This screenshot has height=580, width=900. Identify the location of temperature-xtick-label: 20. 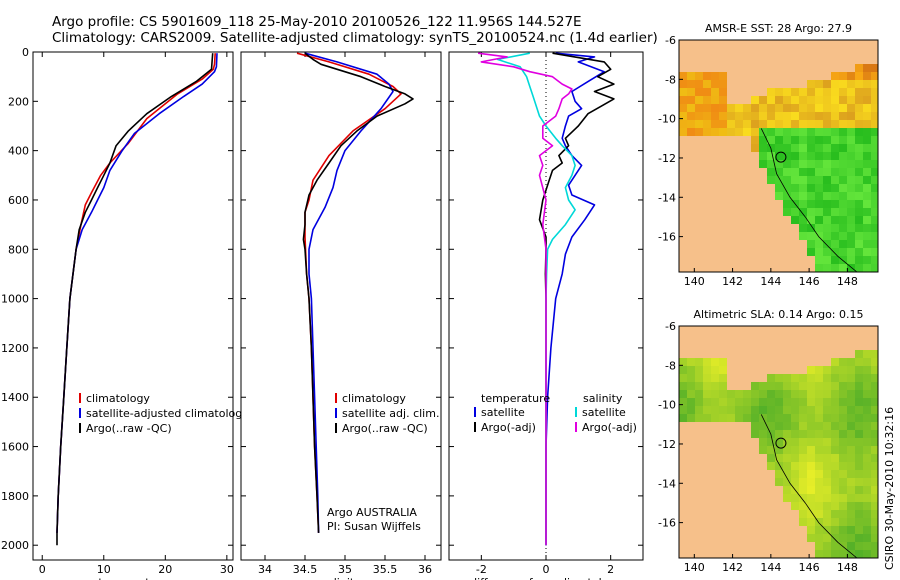
(165, 569).